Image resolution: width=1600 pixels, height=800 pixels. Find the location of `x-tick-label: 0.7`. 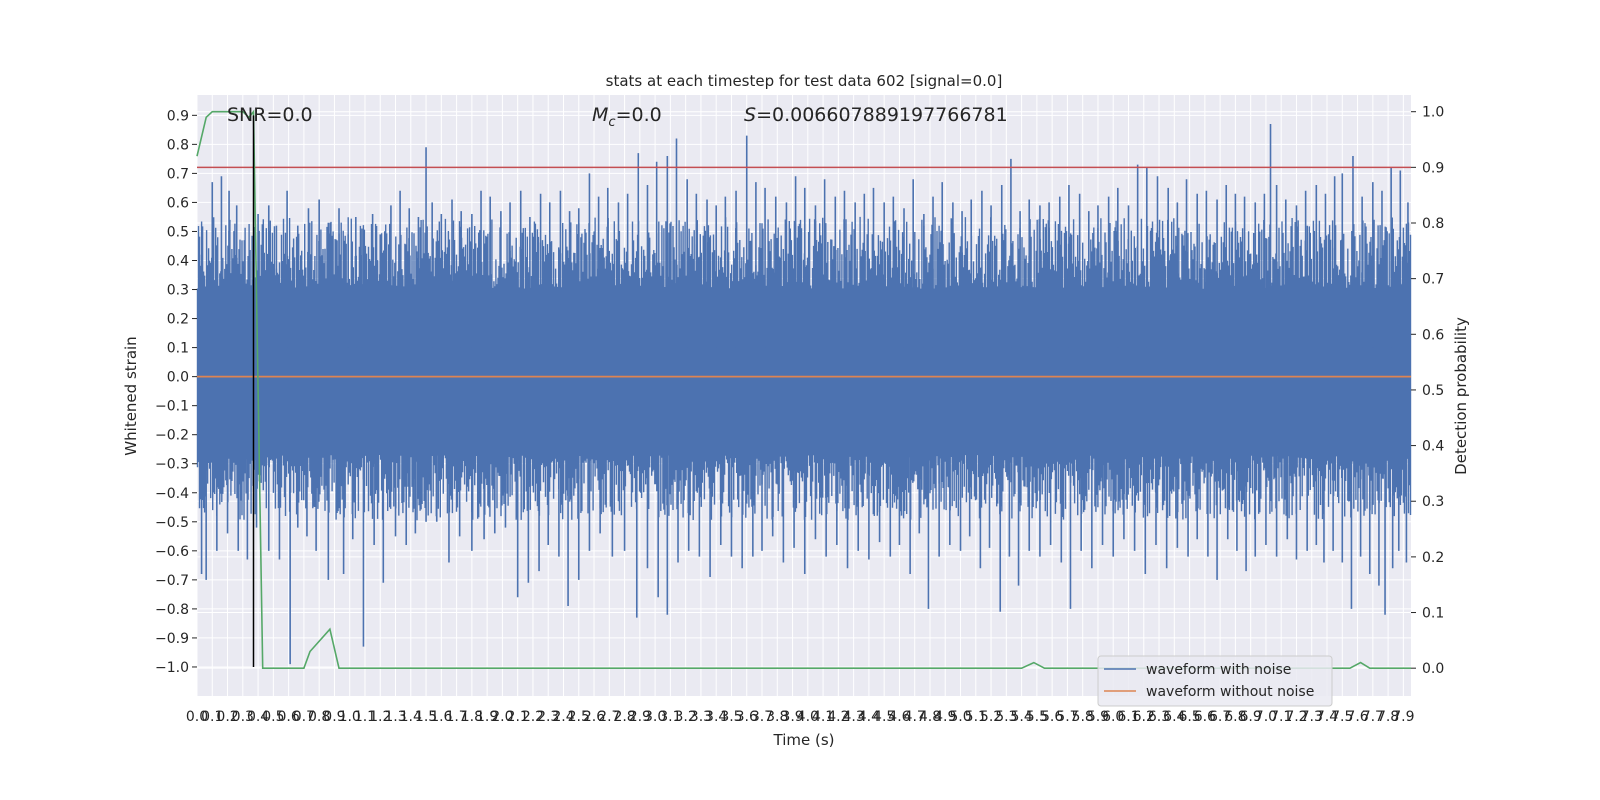

x-tick-label: 0.7 is located at coordinates (304, 717).